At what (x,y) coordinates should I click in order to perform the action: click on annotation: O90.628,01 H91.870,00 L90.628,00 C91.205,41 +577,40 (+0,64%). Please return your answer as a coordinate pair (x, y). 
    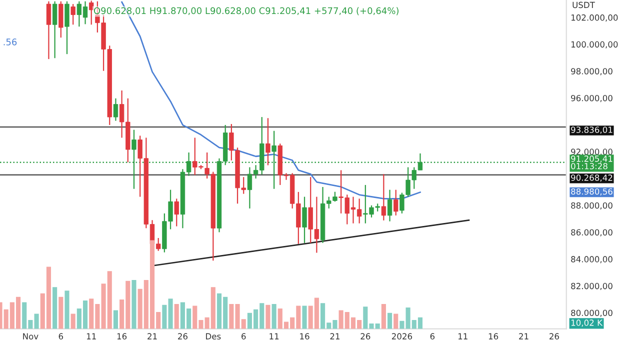
    Looking at the image, I should click on (246, 11).